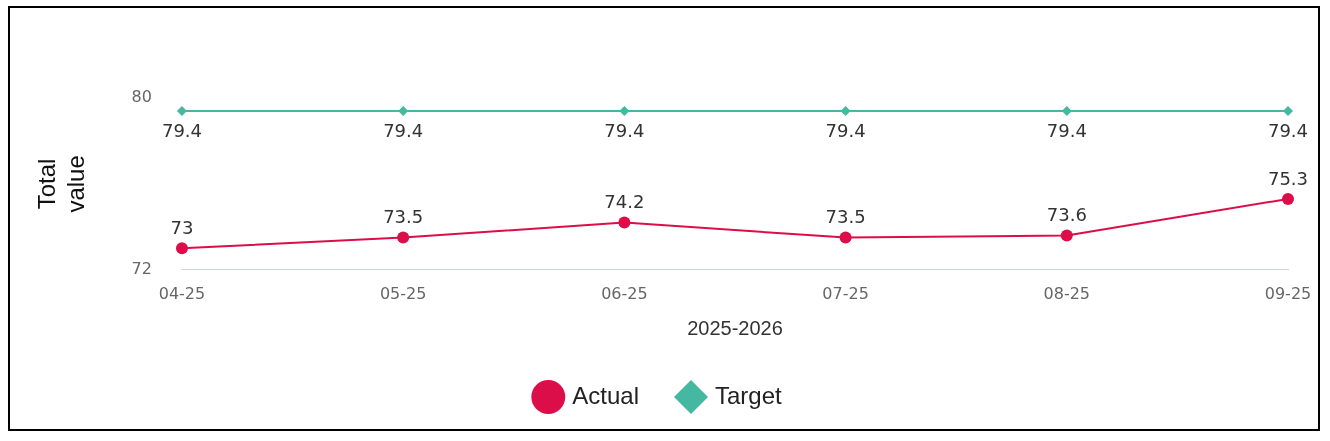 Image resolution: width=1330 pixels, height=441 pixels. I want to click on x-tick-label: 09-25, so click(1288, 293).